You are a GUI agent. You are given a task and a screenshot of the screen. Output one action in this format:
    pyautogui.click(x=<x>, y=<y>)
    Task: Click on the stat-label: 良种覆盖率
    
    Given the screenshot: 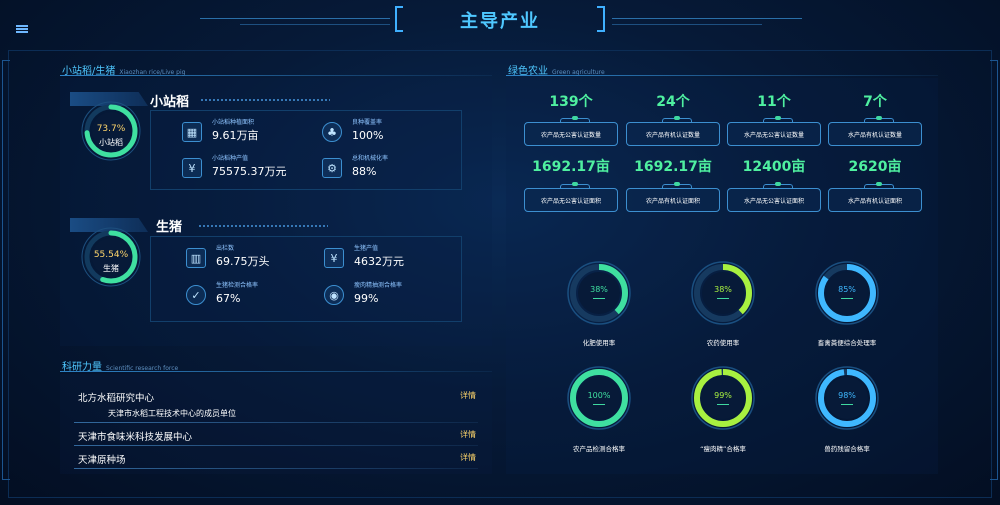 What is the action you would take?
    pyautogui.click(x=367, y=122)
    